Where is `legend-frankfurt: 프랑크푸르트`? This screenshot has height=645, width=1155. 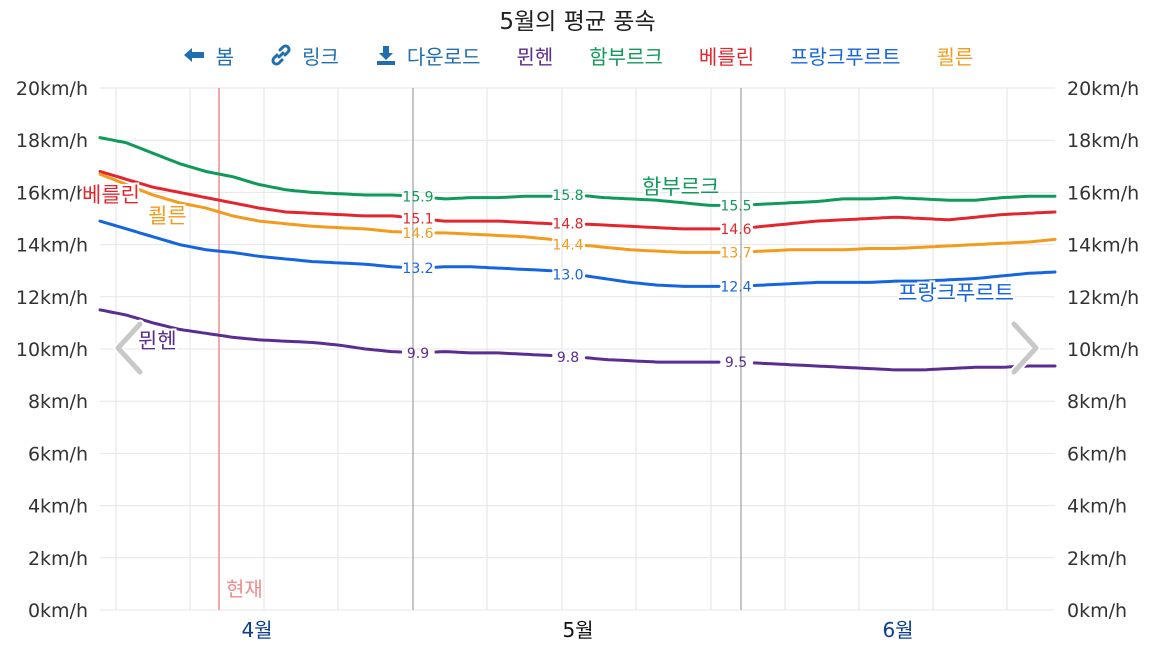
legend-frankfurt: 프랑크푸르트 is located at coordinates (845, 55).